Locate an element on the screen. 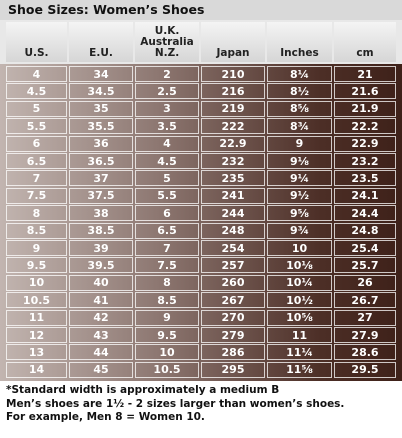 Image resolution: width=402 pixels, height=438 pixels. column-header: Inches is located at coordinates (299, 42).